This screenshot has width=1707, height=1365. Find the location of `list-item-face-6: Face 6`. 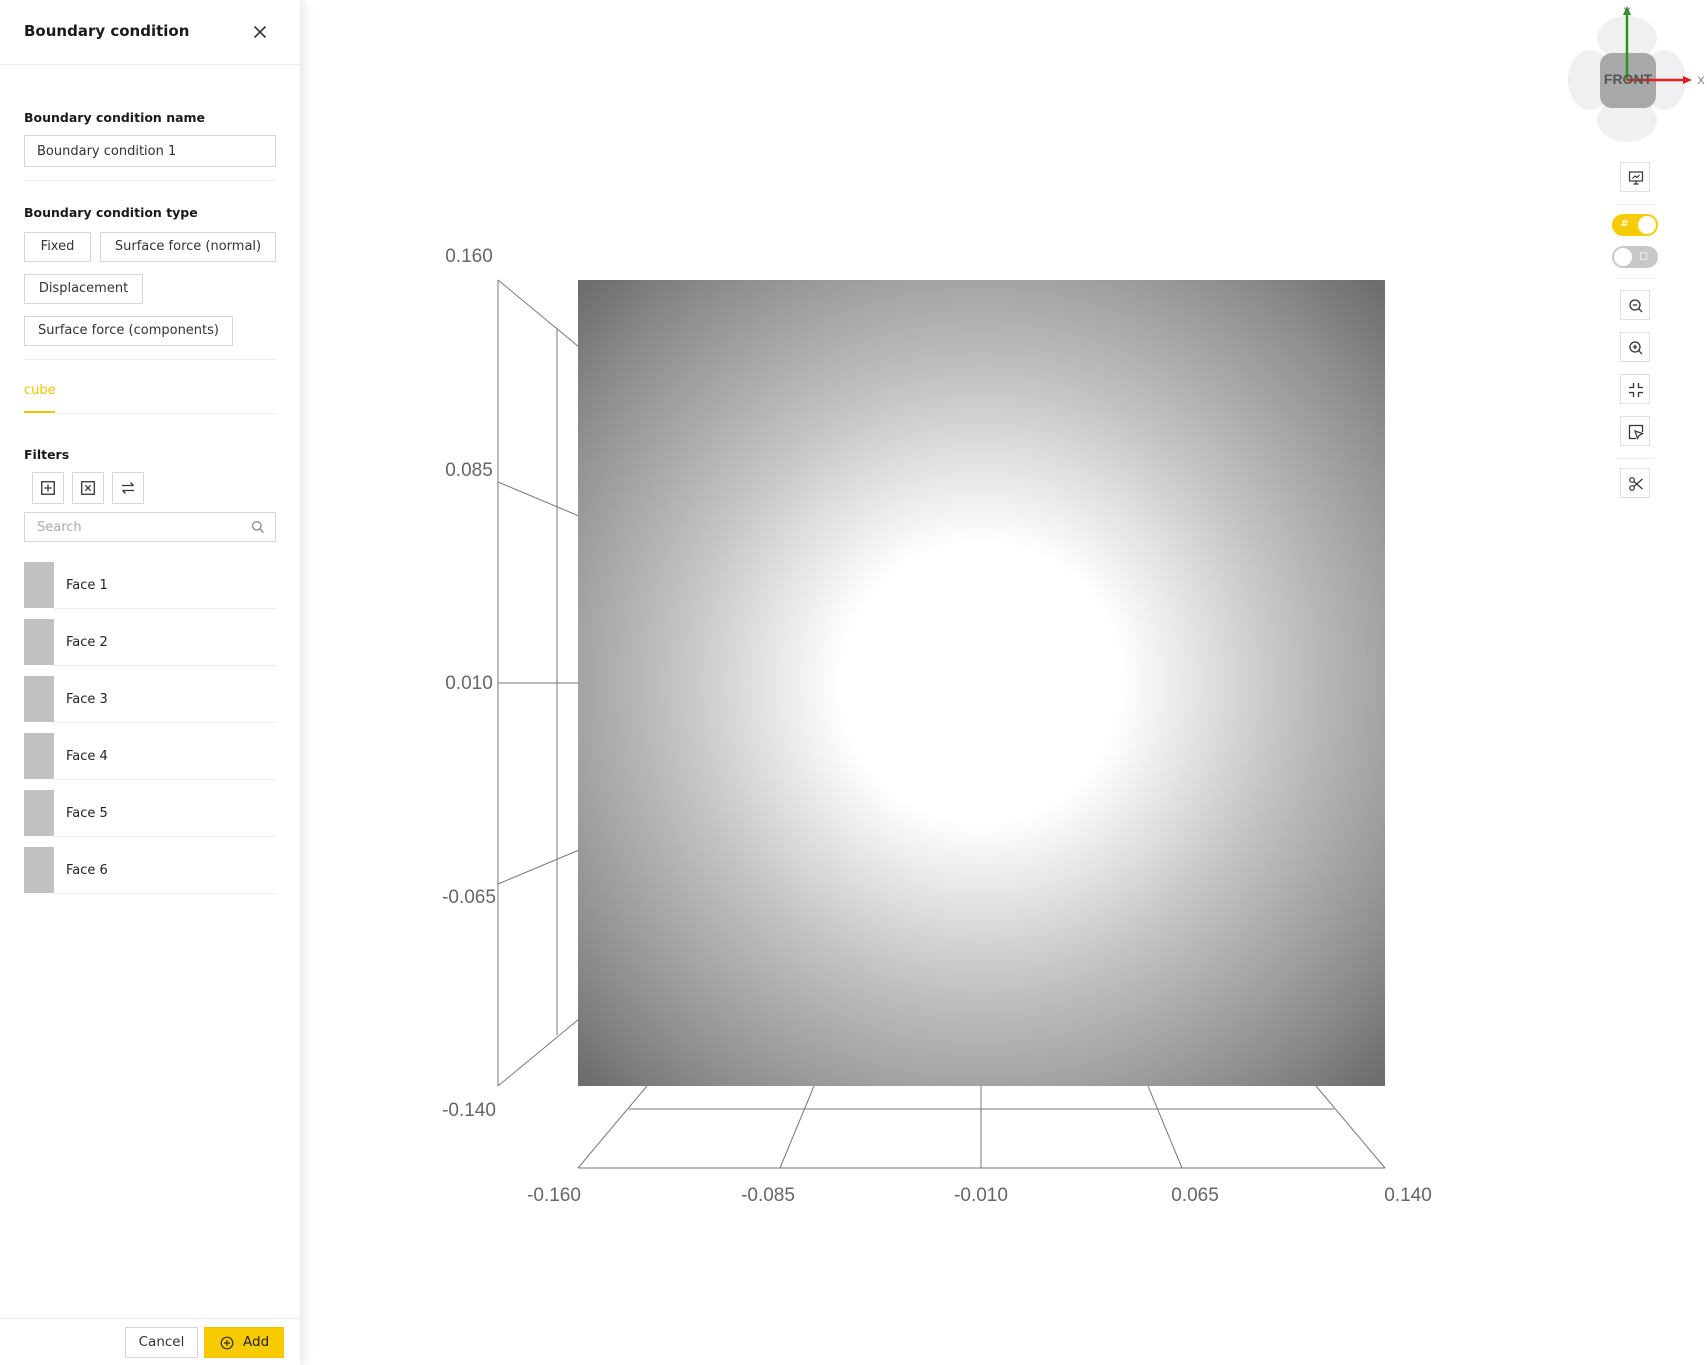

list-item-face-6: Face 6 is located at coordinates (150, 875).